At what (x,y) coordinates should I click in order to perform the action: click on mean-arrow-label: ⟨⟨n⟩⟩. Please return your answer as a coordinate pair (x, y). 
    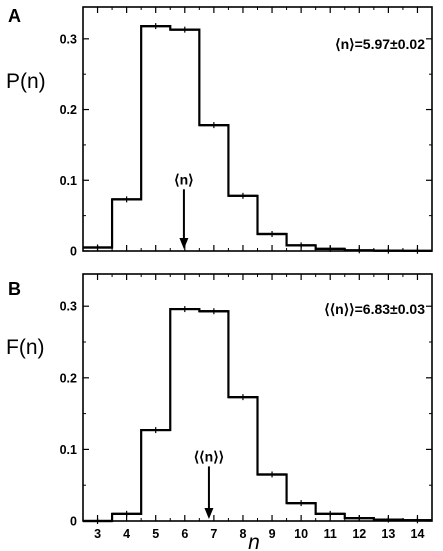
    Looking at the image, I should click on (209, 456).